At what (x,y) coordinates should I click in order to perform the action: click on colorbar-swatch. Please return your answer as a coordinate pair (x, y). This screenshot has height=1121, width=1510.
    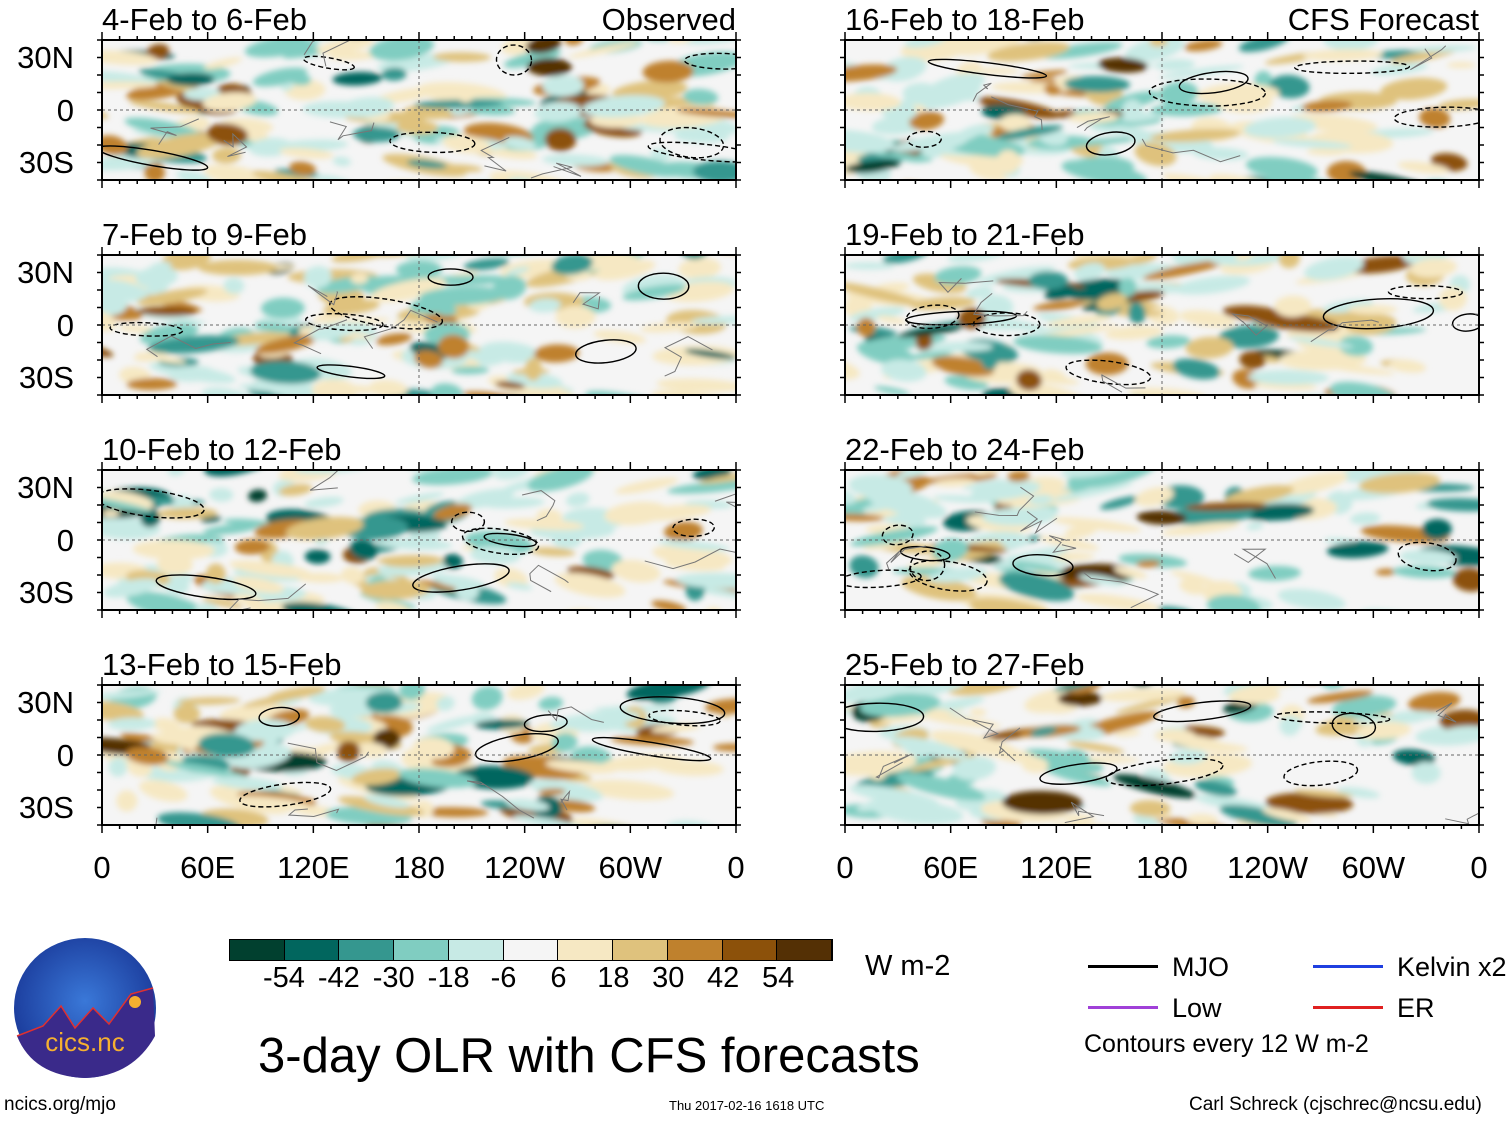
    Looking at the image, I should click on (640, 950).